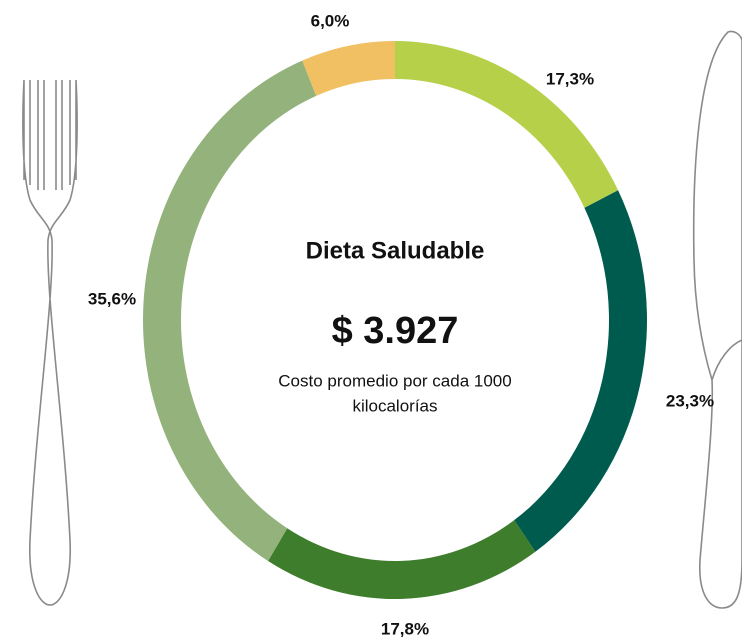 The width and height of the screenshot is (742, 644). What do you see at coordinates (394, 405) in the screenshot?
I see `subtitle-line: kilocalorías` at bounding box center [394, 405].